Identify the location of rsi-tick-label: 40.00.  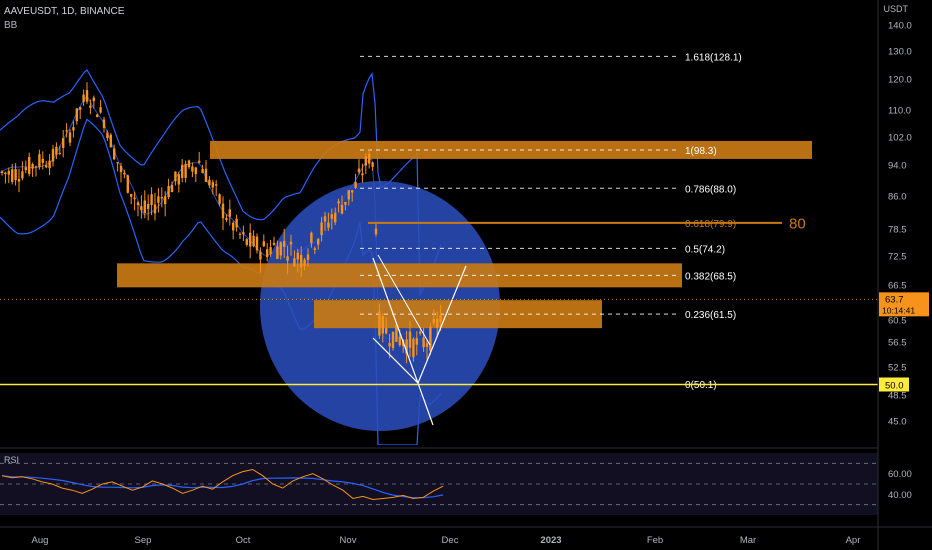
(900, 495).